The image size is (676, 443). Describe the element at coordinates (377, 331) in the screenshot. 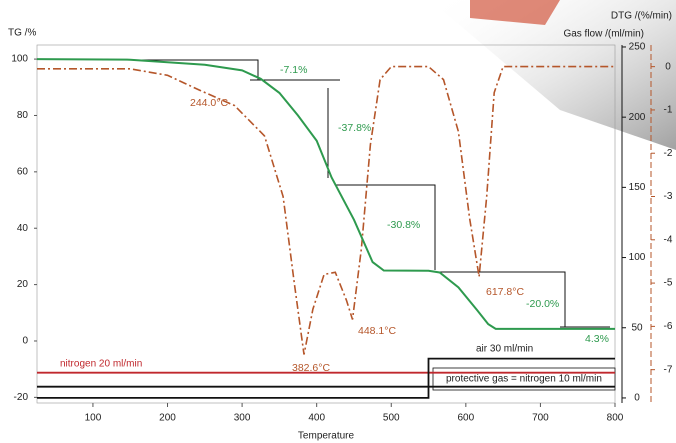

I see `annotation: 448.1°C` at that location.